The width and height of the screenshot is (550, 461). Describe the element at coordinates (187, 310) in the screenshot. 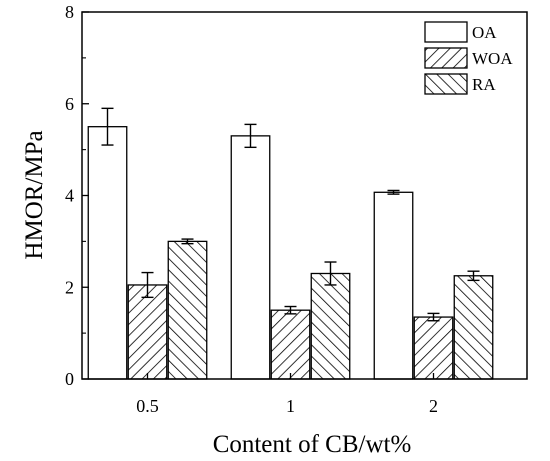

I see `bar-ra-0.5` at that location.